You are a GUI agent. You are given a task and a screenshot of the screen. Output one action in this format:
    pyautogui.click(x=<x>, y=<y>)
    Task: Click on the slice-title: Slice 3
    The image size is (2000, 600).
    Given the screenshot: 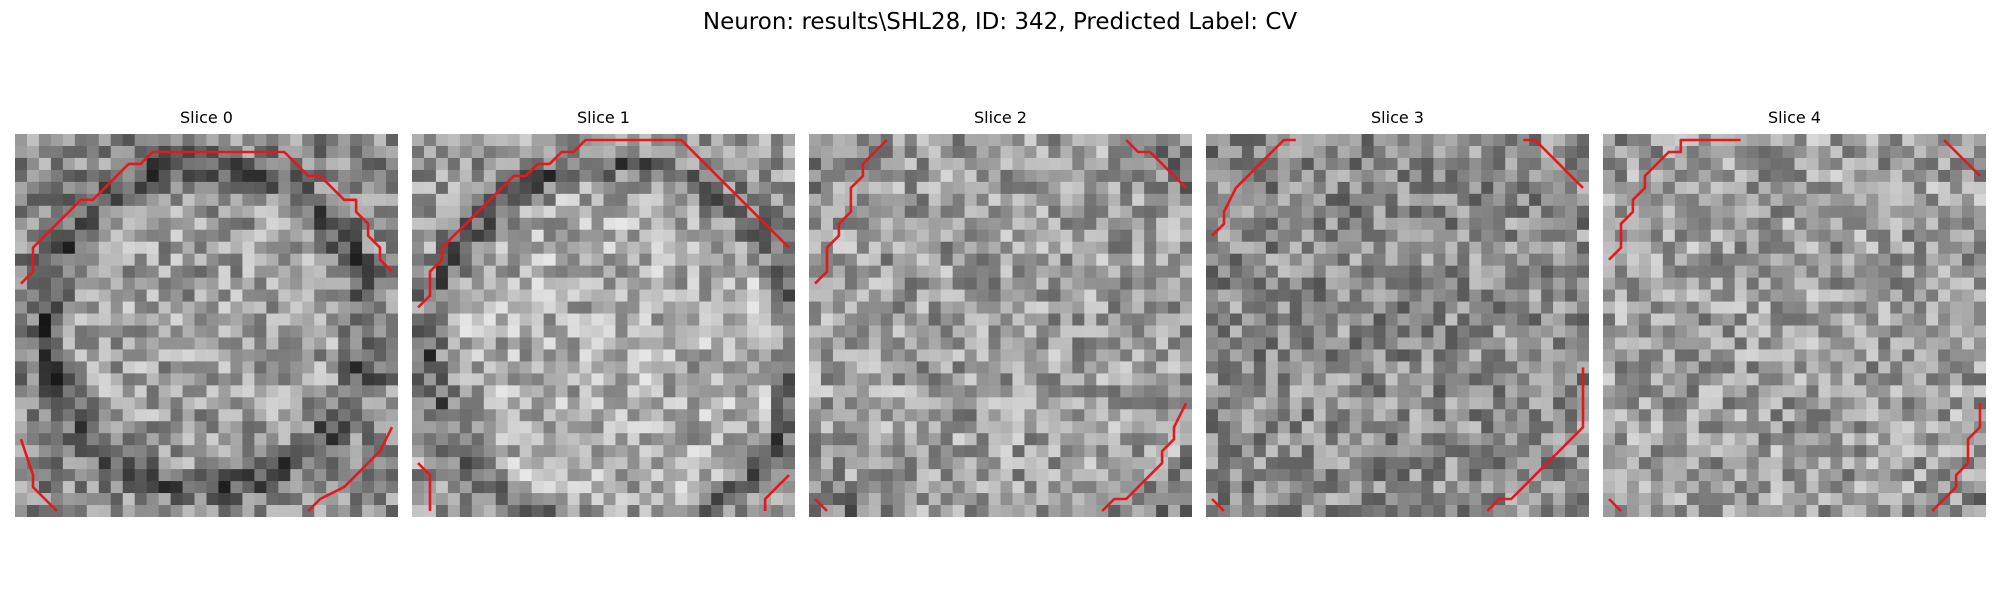 What is the action you would take?
    pyautogui.click(x=1397, y=118)
    